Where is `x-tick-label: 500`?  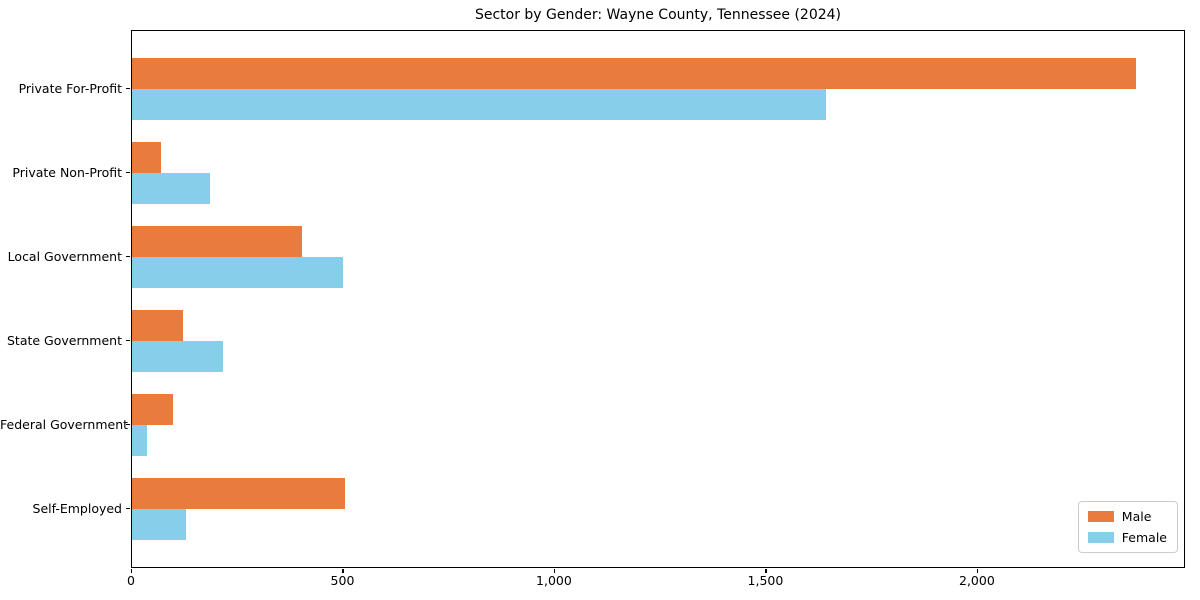 x-tick-label: 500 is located at coordinates (342, 580).